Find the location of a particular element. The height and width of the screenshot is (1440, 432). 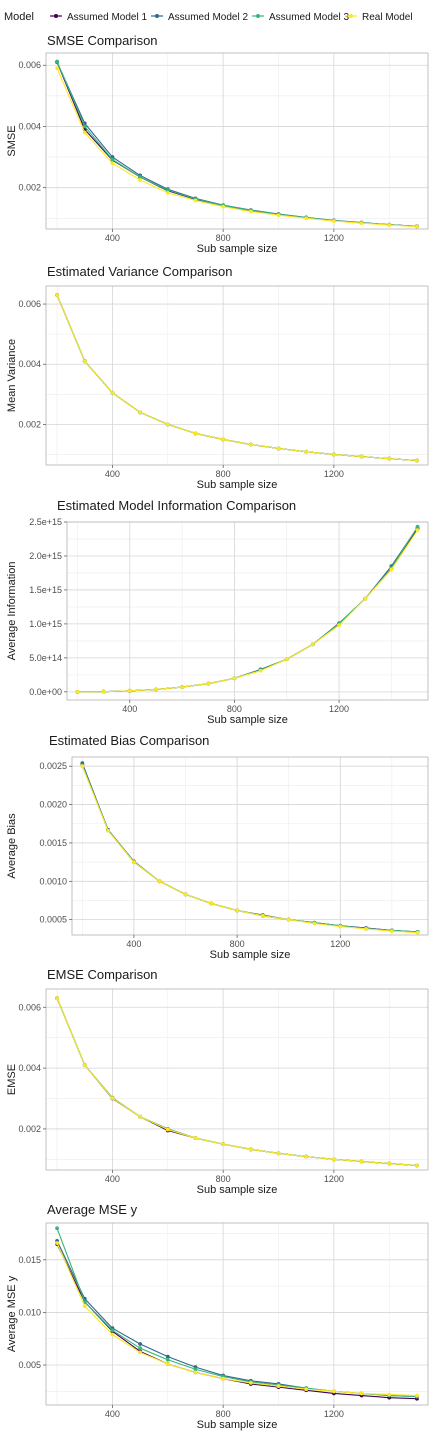

y-tick-label: 1.5e+15 is located at coordinates (45, 590).